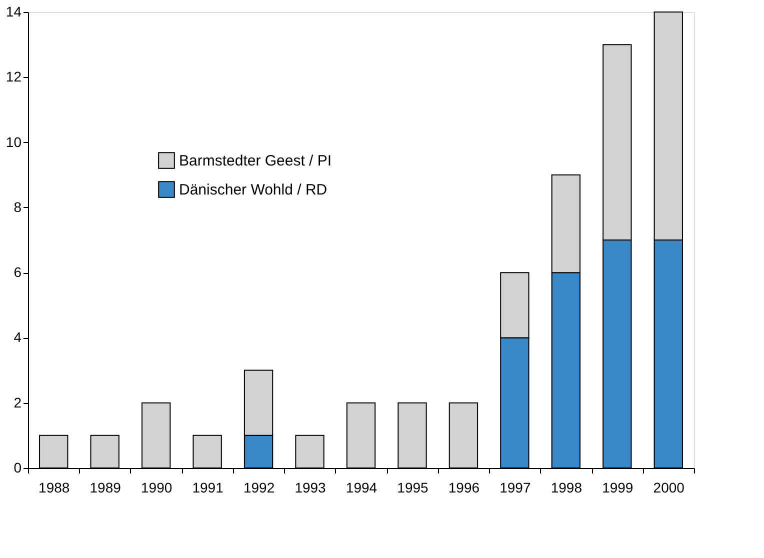 The image size is (764, 558). Describe the element at coordinates (464, 488) in the screenshot. I see `x-tick-label: 1996` at that location.